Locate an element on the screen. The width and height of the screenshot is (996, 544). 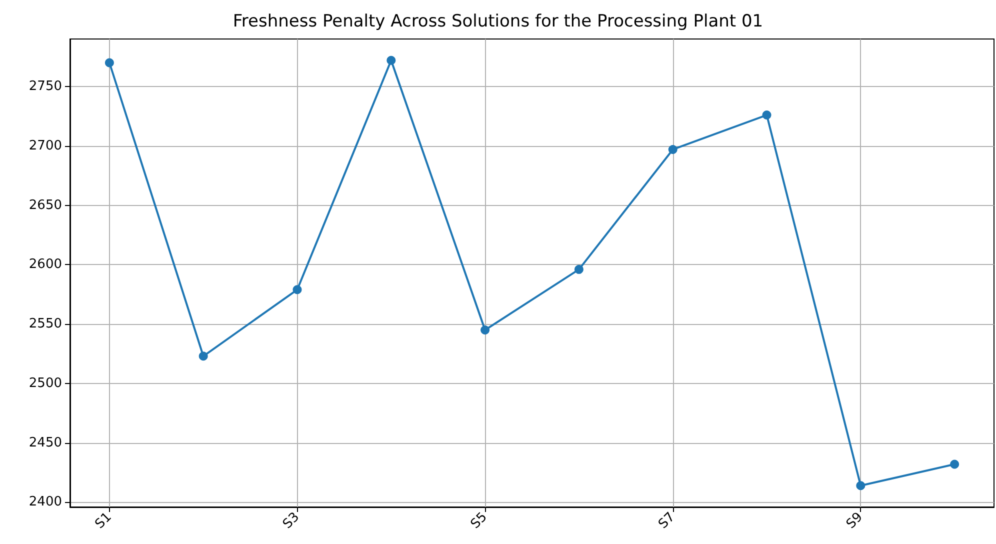
y-tick-label: 2700 is located at coordinates (45, 146).